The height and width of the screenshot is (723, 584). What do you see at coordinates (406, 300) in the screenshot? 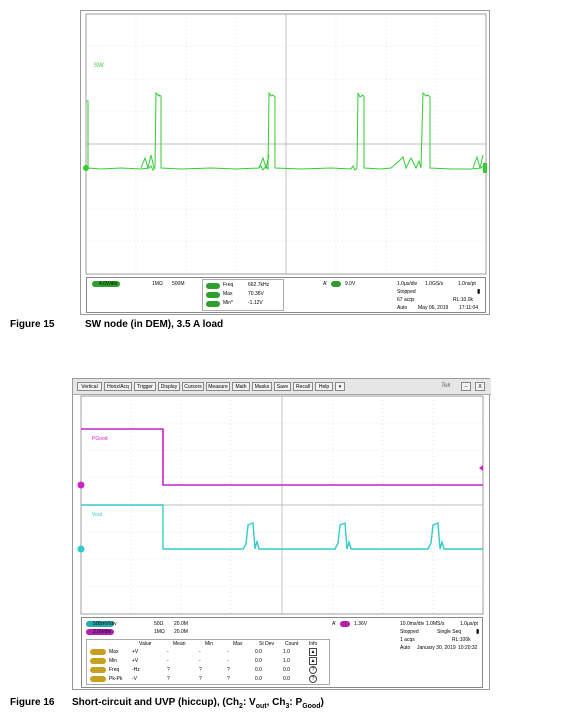
I see `acq-count: 67 acqs` at bounding box center [406, 300].